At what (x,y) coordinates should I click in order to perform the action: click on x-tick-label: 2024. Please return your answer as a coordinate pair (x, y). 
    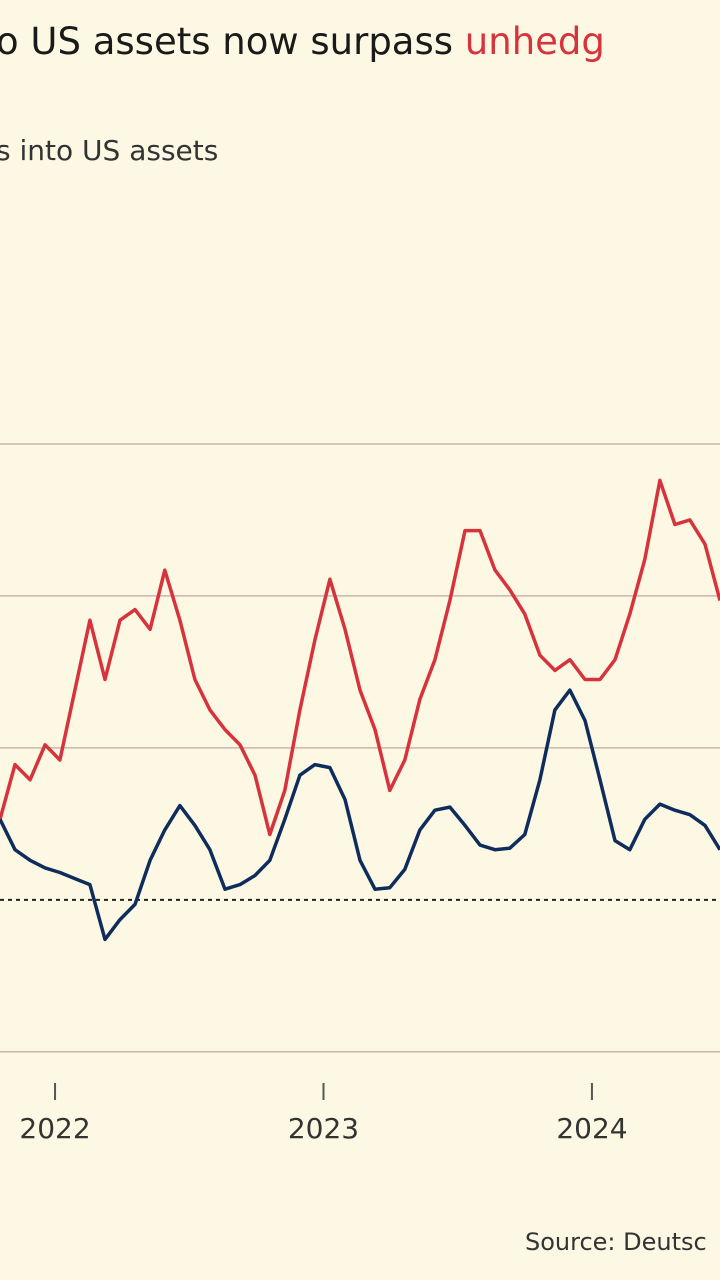
    Looking at the image, I should click on (591, 1128).